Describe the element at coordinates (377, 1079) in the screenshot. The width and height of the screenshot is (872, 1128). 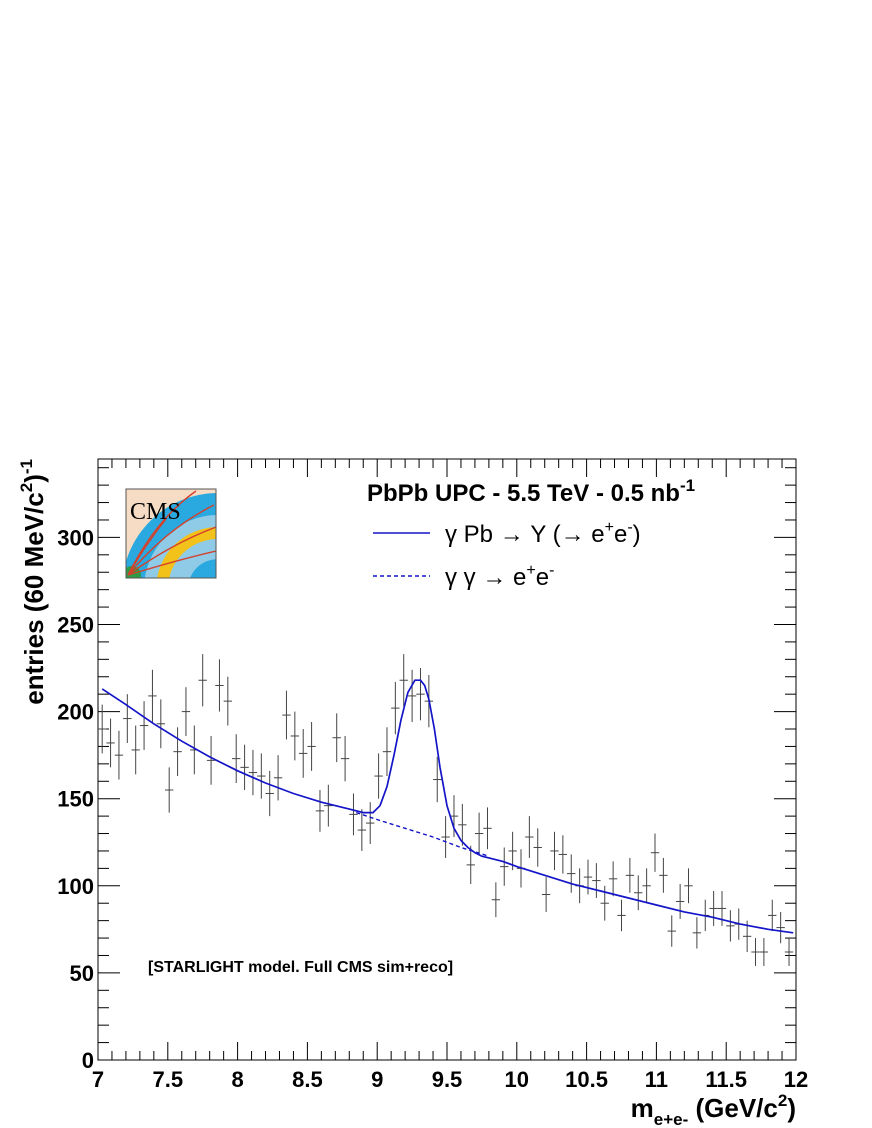
I see `x-tick-label: 9` at that location.